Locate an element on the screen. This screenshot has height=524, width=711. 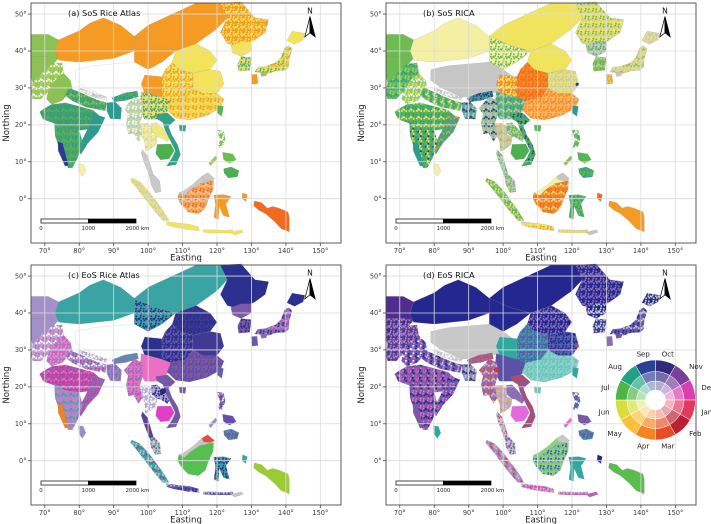
y-tick-label: 10° is located at coordinates (376, 424).